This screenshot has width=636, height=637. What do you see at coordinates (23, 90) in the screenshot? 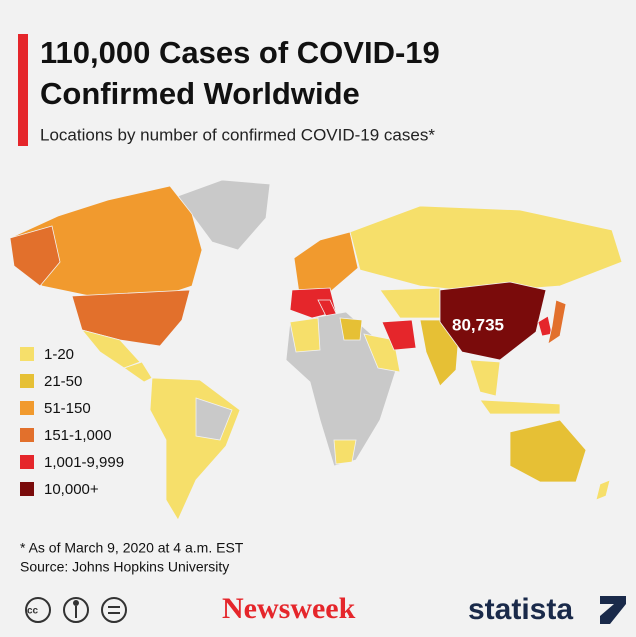
I see `accent-bar` at bounding box center [23, 90].